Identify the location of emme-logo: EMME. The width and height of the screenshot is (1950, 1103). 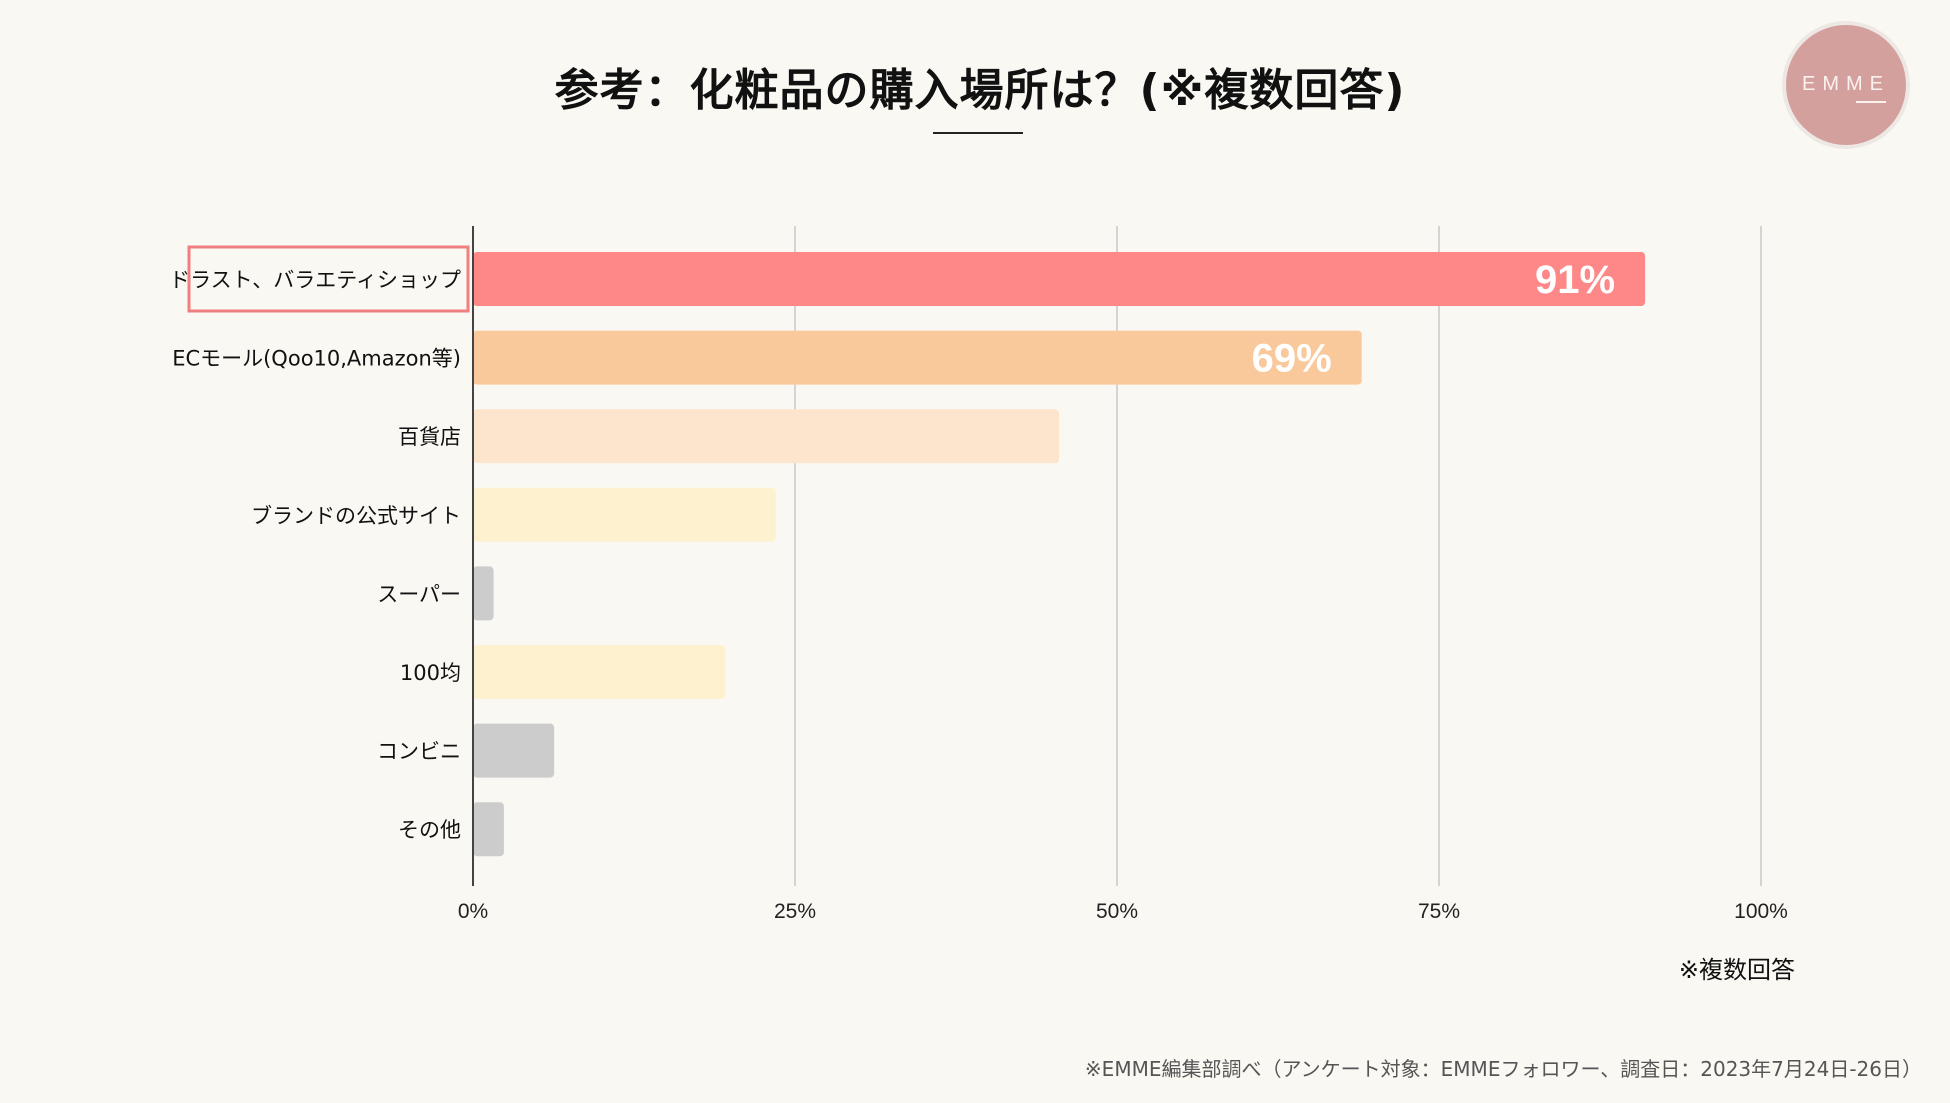
(1846, 85).